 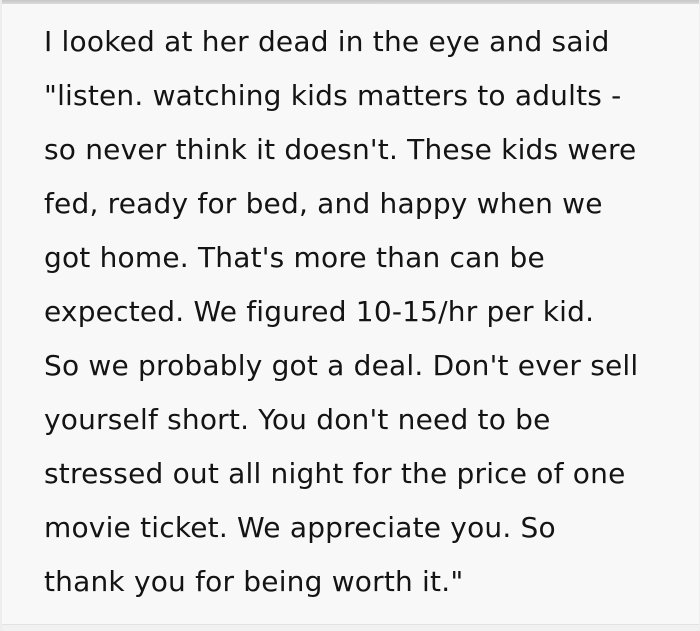 What do you see at coordinates (350, 624) in the screenshot?
I see `bottom-divider` at bounding box center [350, 624].